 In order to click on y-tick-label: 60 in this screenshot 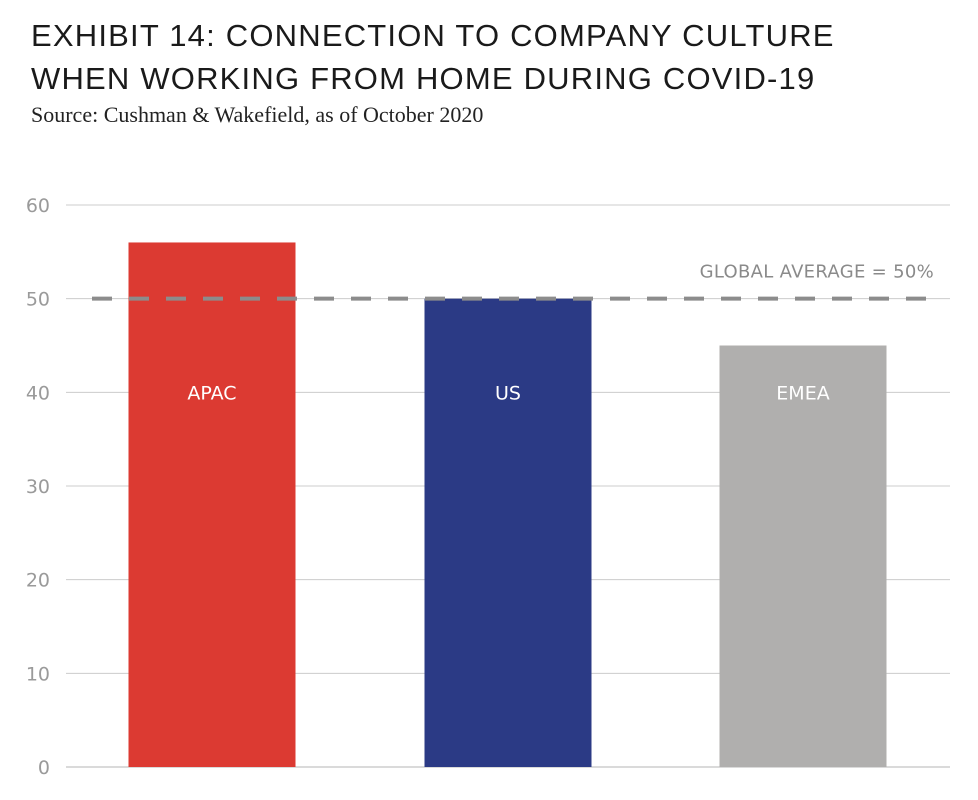, I will do `click(38, 206)`.